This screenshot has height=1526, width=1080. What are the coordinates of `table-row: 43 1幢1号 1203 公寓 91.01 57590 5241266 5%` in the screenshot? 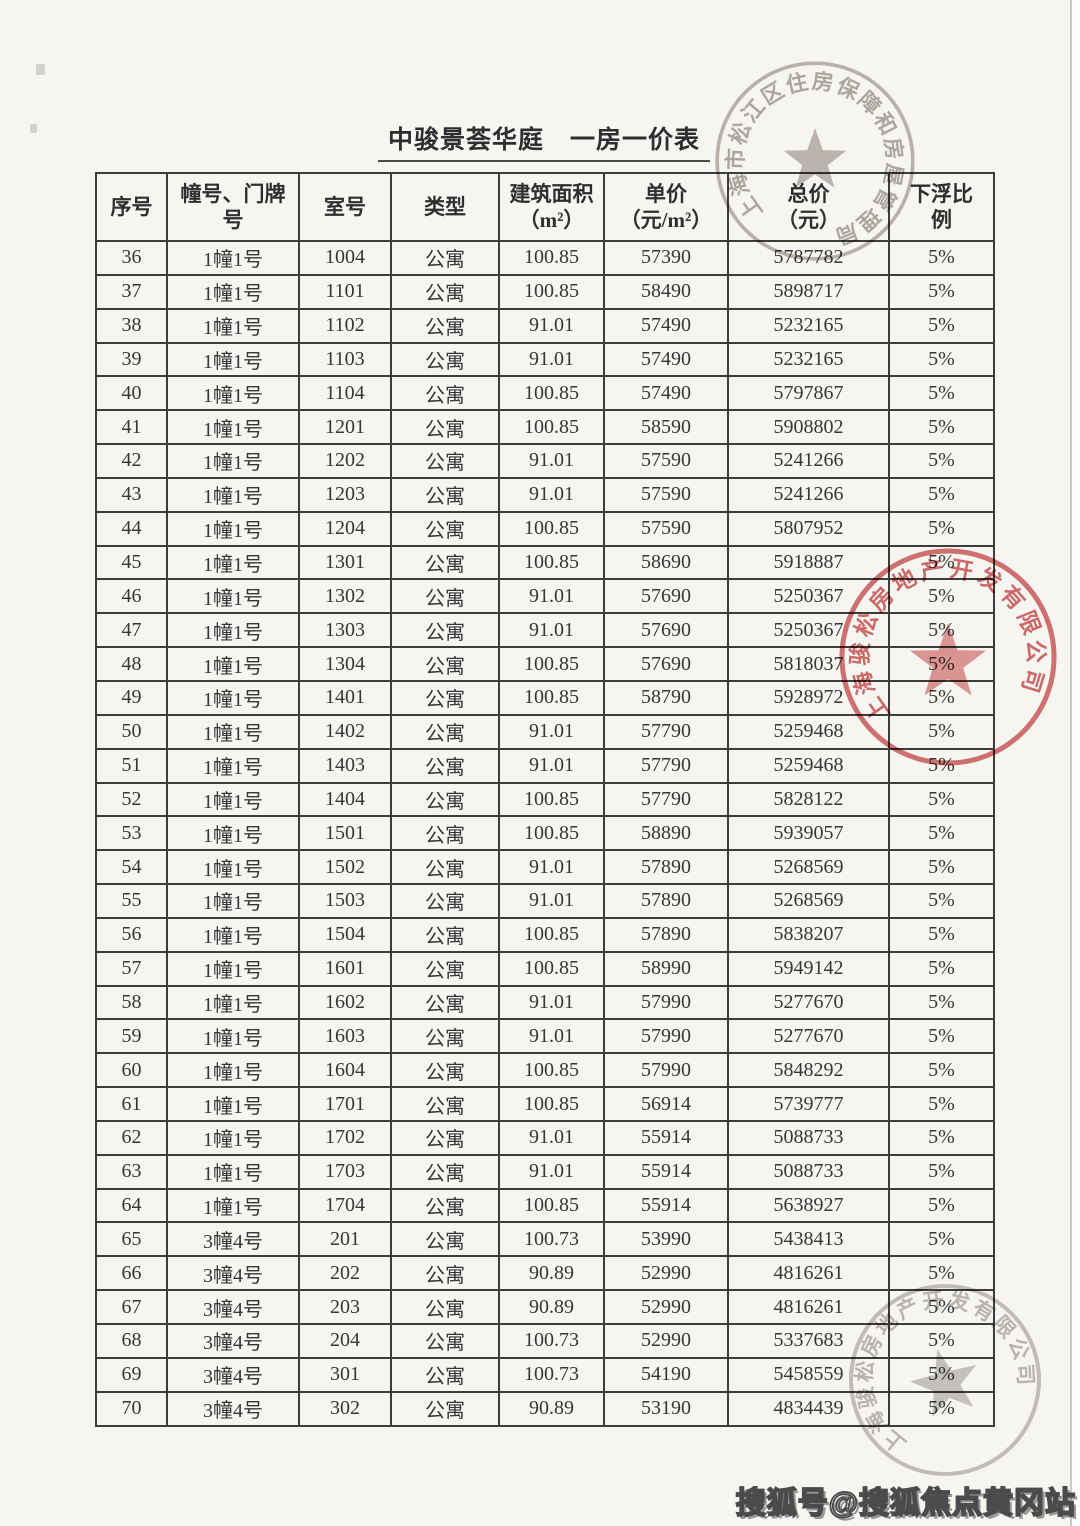 It's located at (545, 494).